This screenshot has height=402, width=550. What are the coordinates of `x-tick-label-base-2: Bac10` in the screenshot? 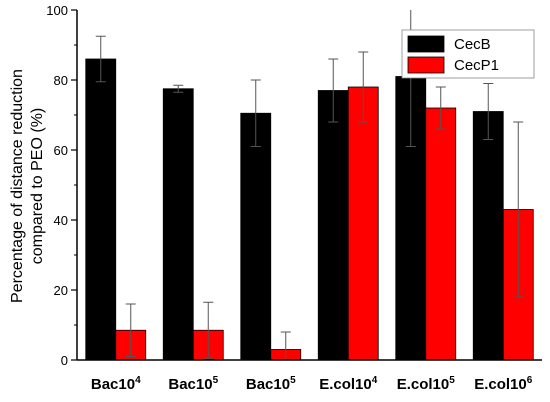 It's located at (268, 384).